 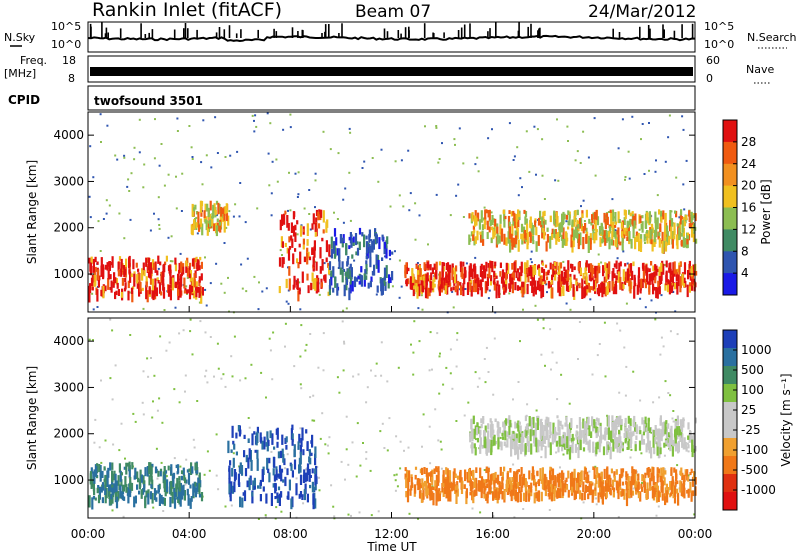 I want to click on colorbar-tick-label: 12, so click(x=748, y=229).